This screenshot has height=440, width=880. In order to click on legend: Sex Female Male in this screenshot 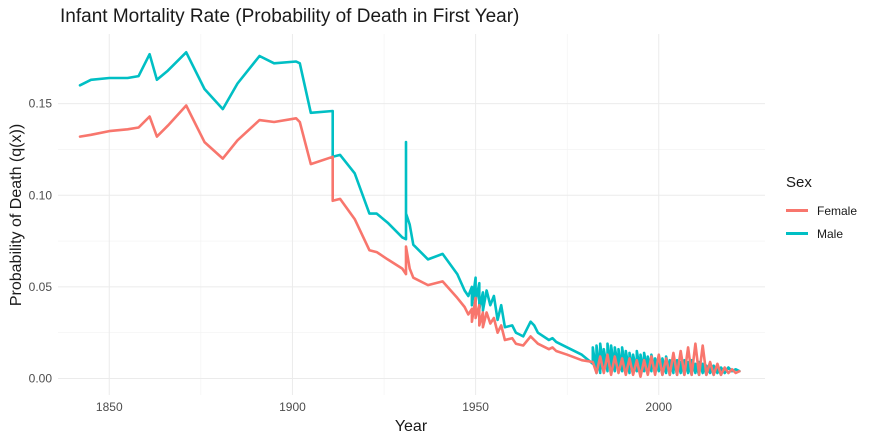, I will do `click(821, 209)`.